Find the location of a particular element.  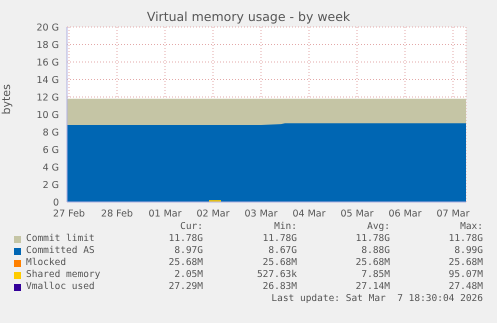

legend-label: Committed AS is located at coordinates (60, 250).